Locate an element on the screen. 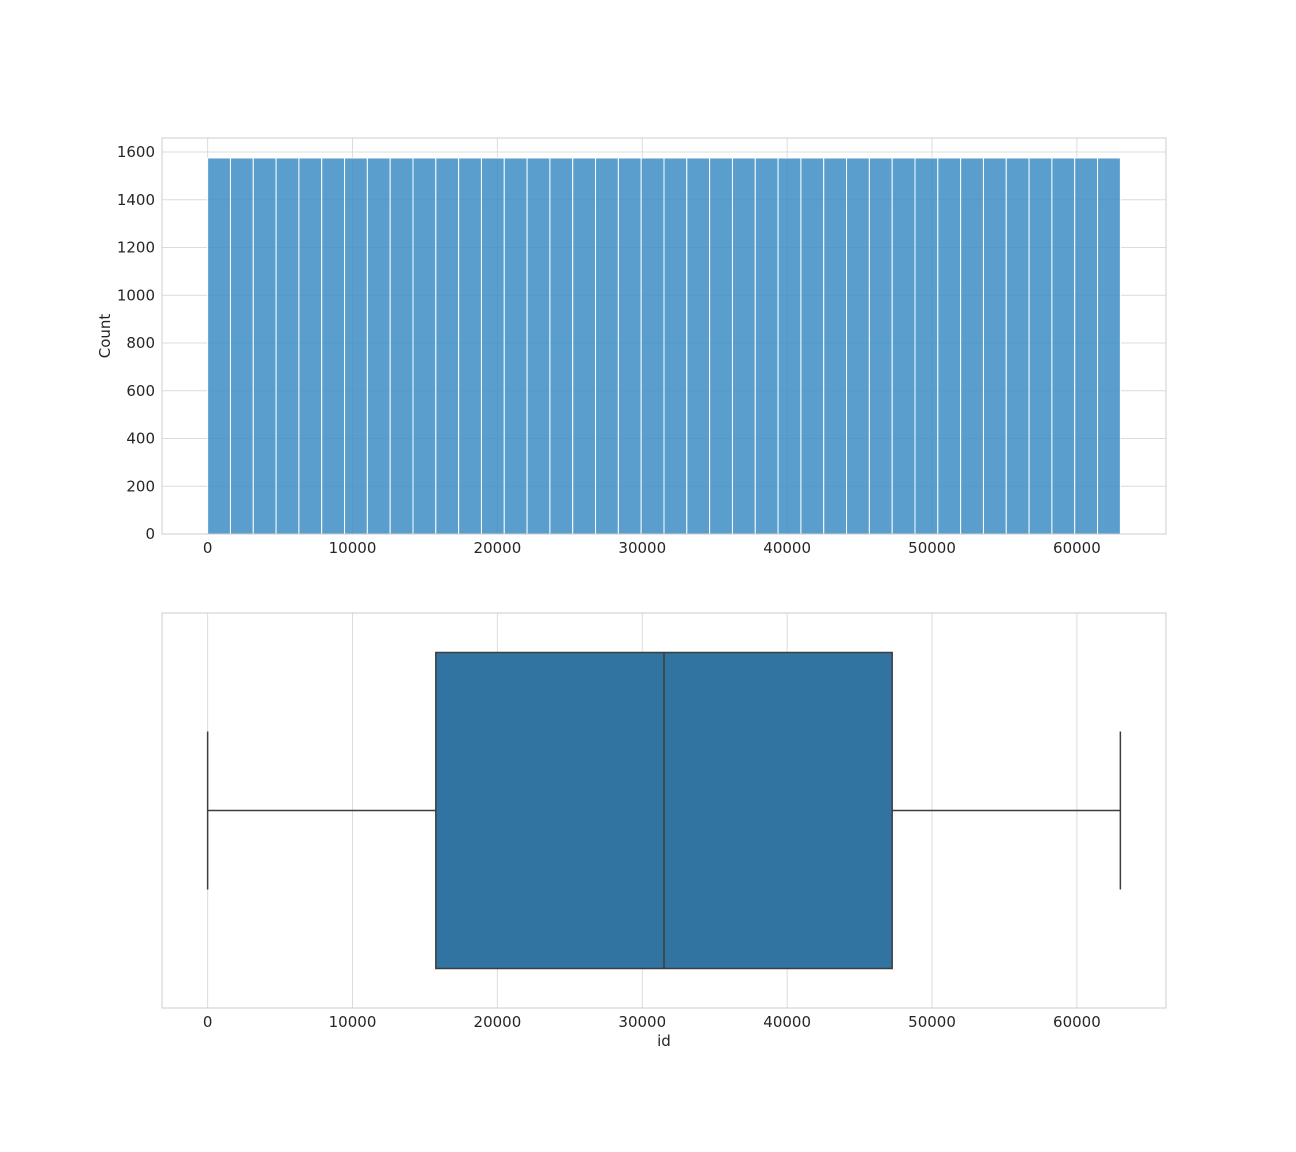 This screenshot has height=1152, width=1296. boxplot-x-tick-label: 0 is located at coordinates (208, 1022).